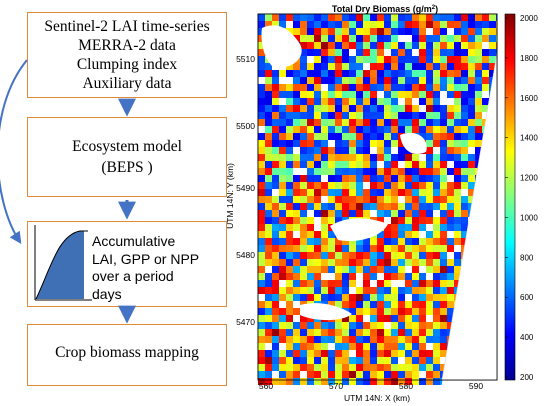  I want to click on colorbar-tick-1000: 1000, so click(529, 217).